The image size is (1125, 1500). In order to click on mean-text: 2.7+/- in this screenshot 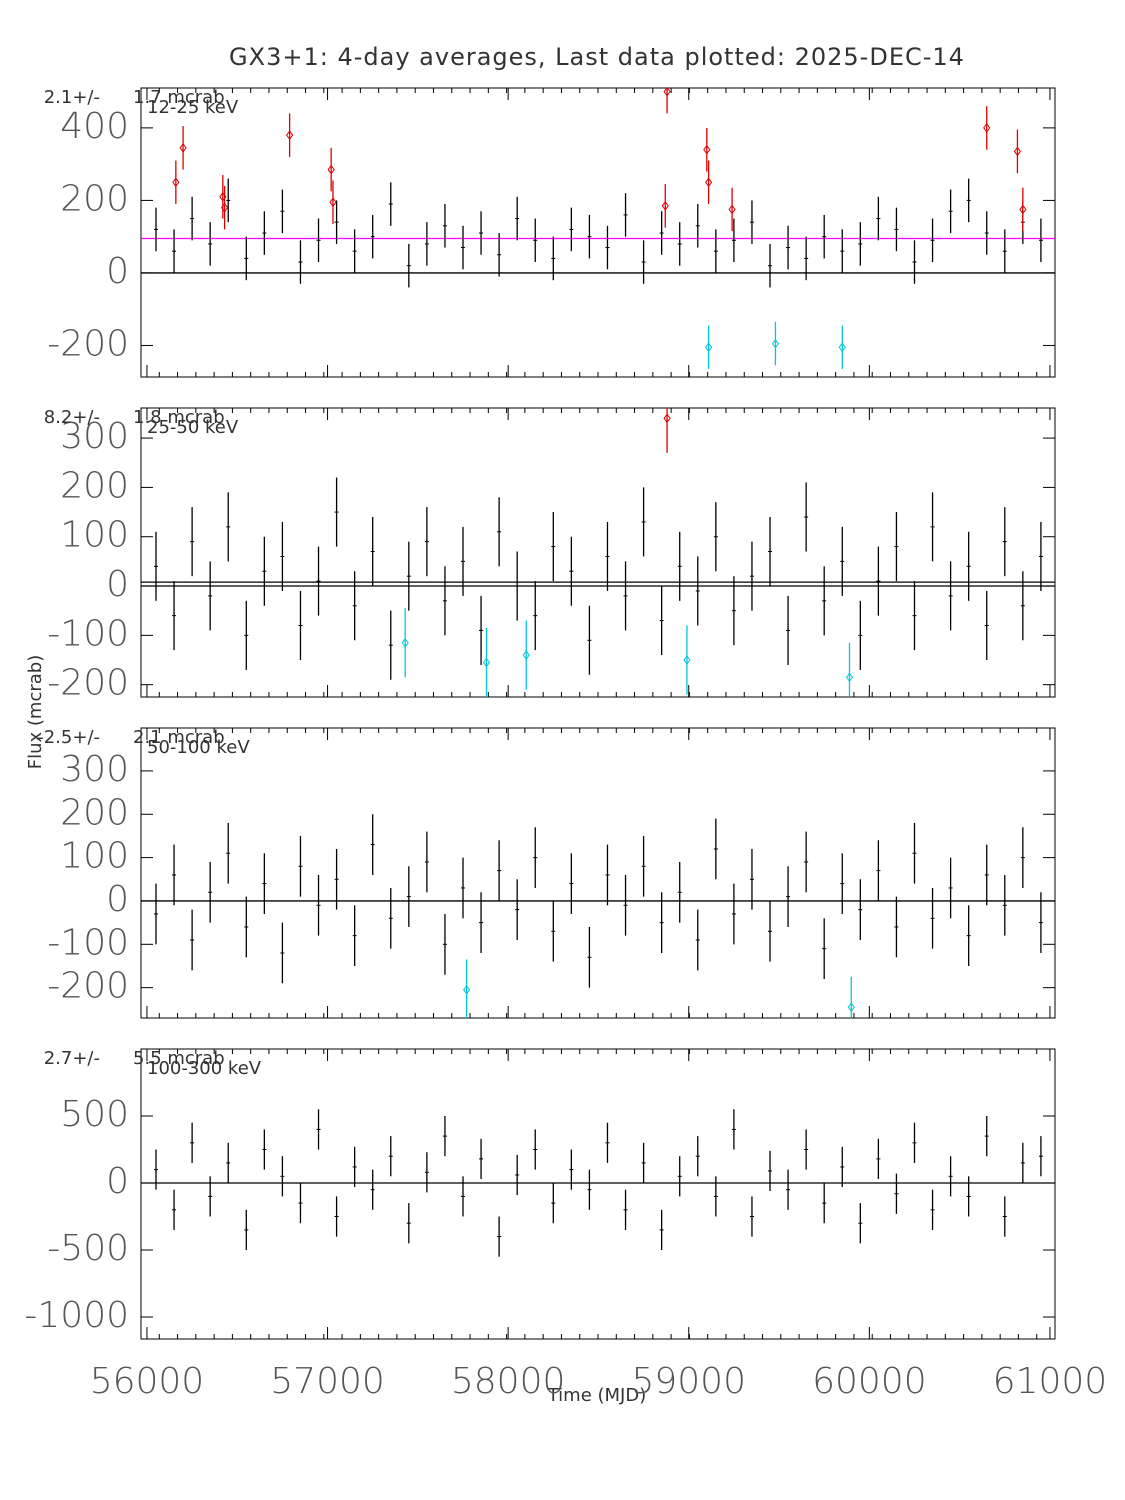, I will do `click(72, 1058)`.